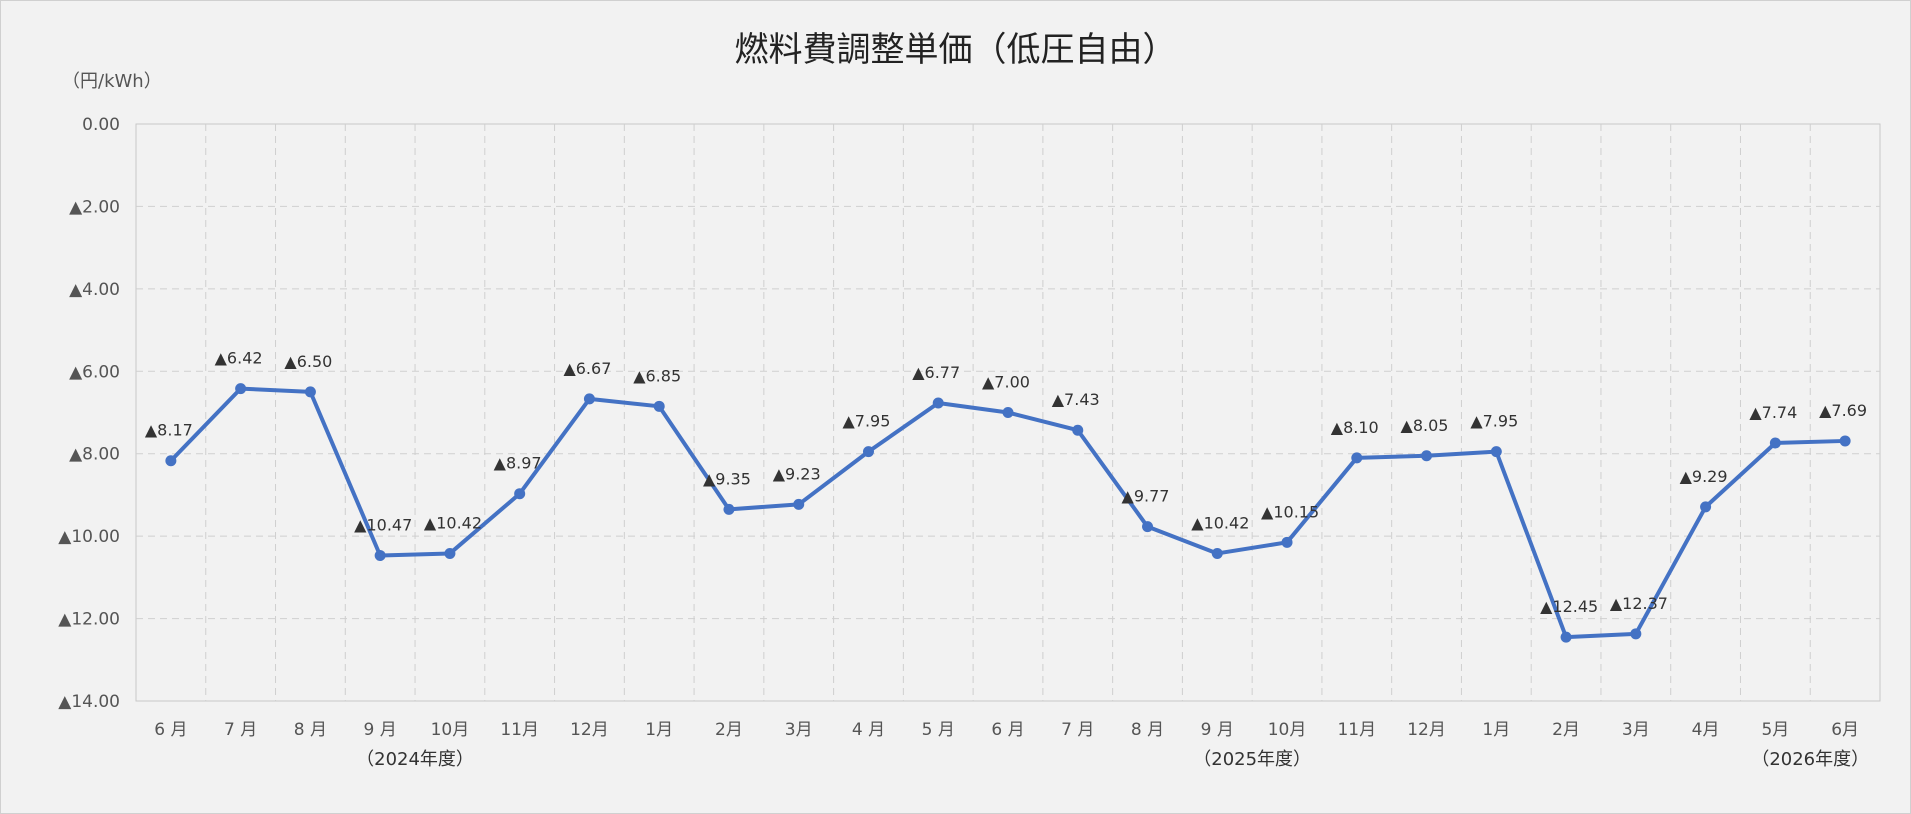  I want to click on data-label: ▲6.67, so click(587, 368).